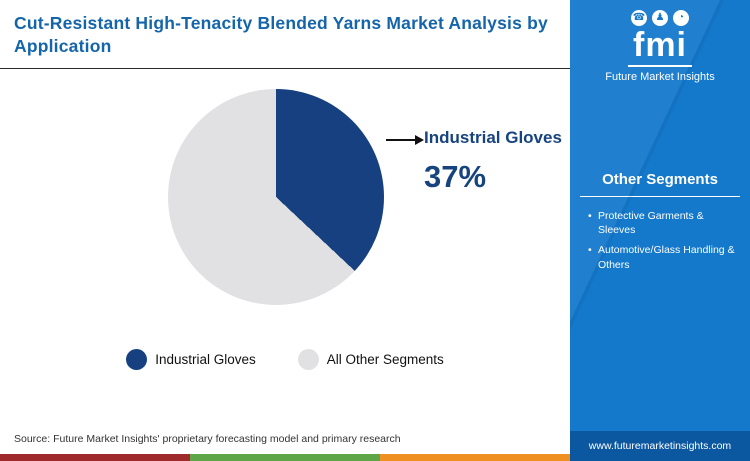 This screenshot has height=461, width=750. I want to click on logo-underline, so click(660, 66).